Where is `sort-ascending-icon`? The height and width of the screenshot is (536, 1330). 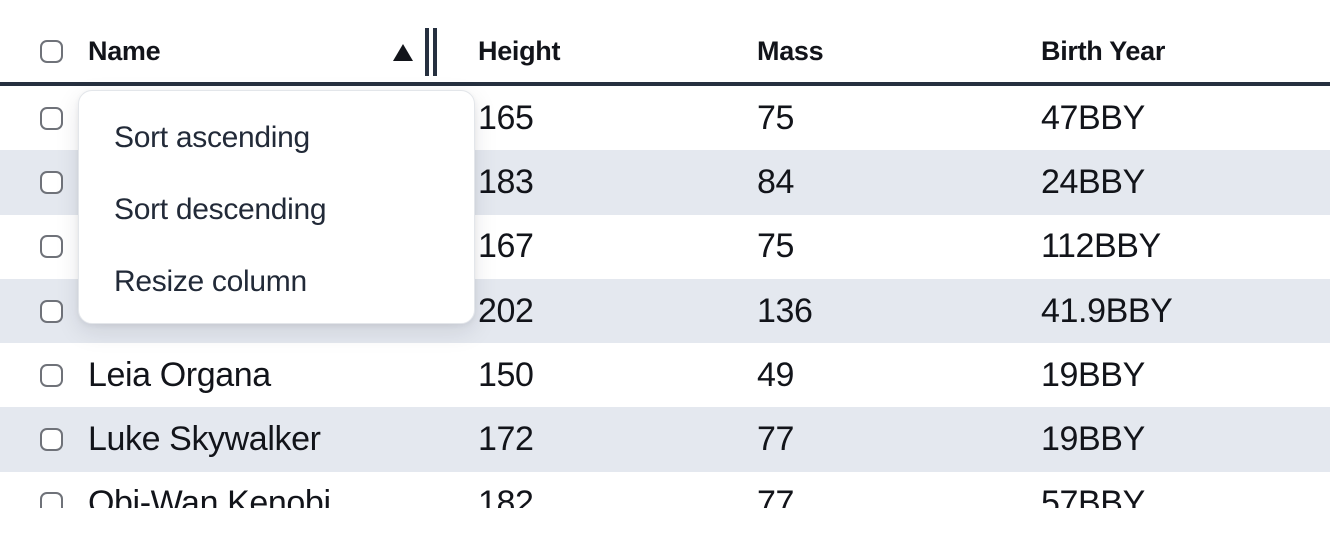
sort-ascending-icon is located at coordinates (403, 52).